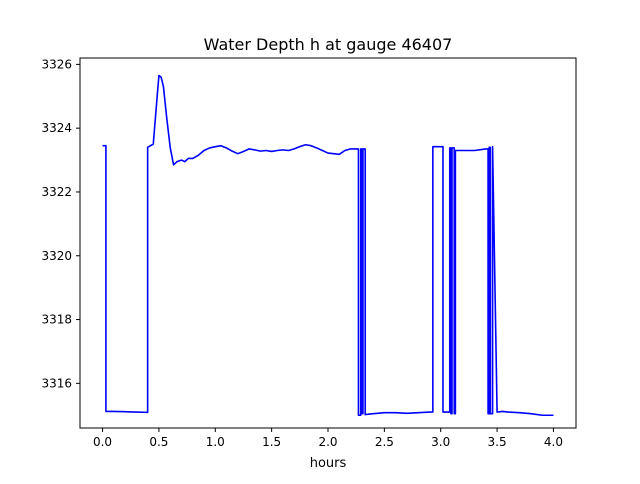 Image resolution: width=640 pixels, height=484 pixels. I want to click on y-axis-ticks: 3316 3318 3320 3322 3324 3326, so click(60, 223).